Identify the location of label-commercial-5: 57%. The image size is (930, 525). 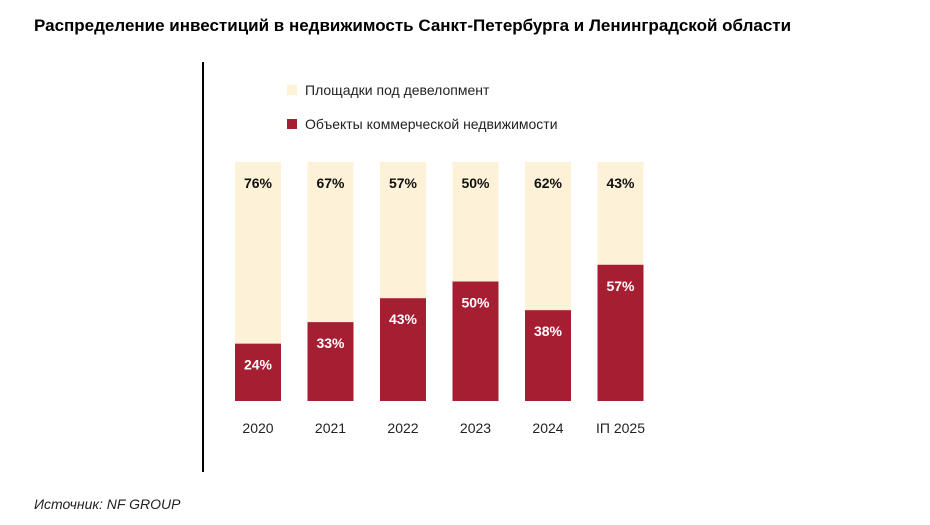
(620, 286).